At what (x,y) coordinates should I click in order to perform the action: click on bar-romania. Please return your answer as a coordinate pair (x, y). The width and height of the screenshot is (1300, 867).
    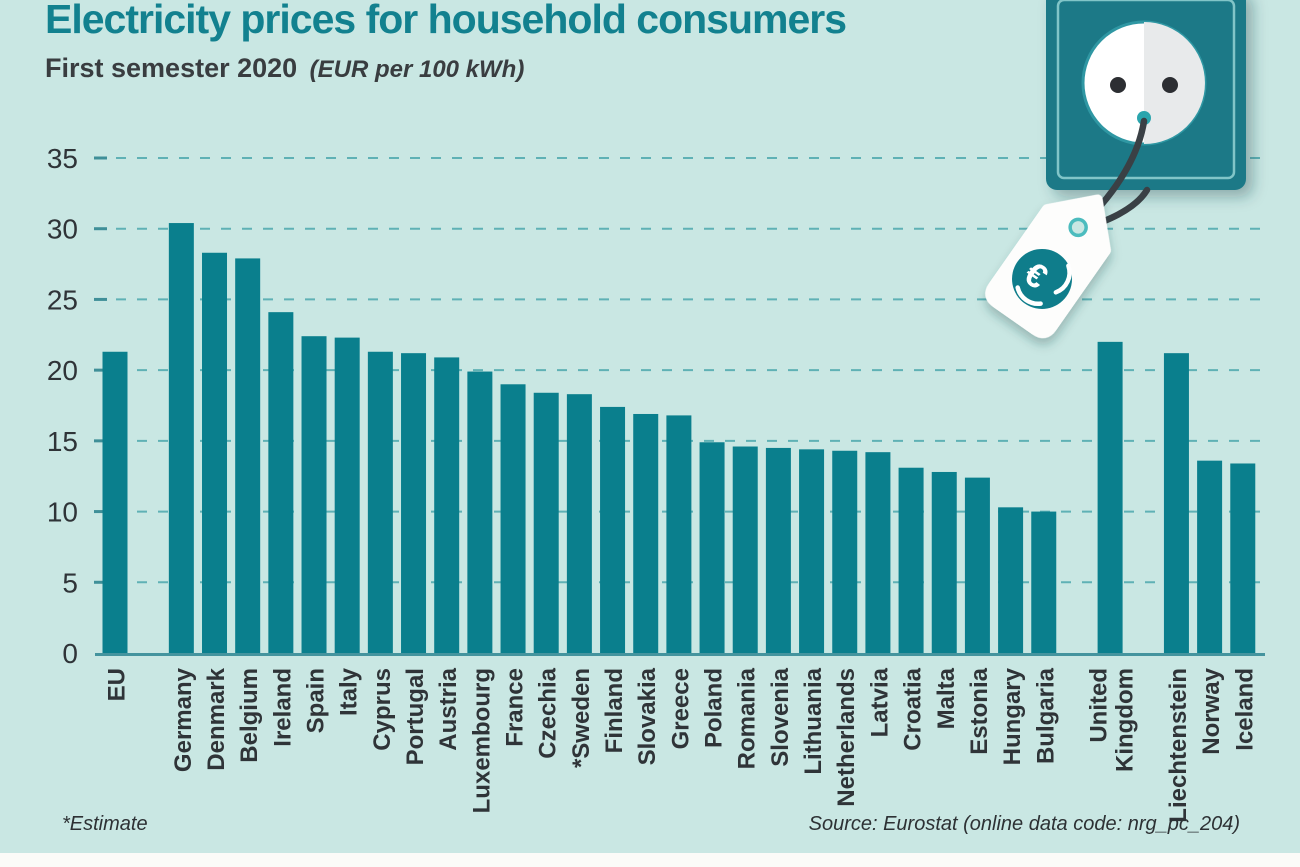
    Looking at the image, I should click on (745, 549).